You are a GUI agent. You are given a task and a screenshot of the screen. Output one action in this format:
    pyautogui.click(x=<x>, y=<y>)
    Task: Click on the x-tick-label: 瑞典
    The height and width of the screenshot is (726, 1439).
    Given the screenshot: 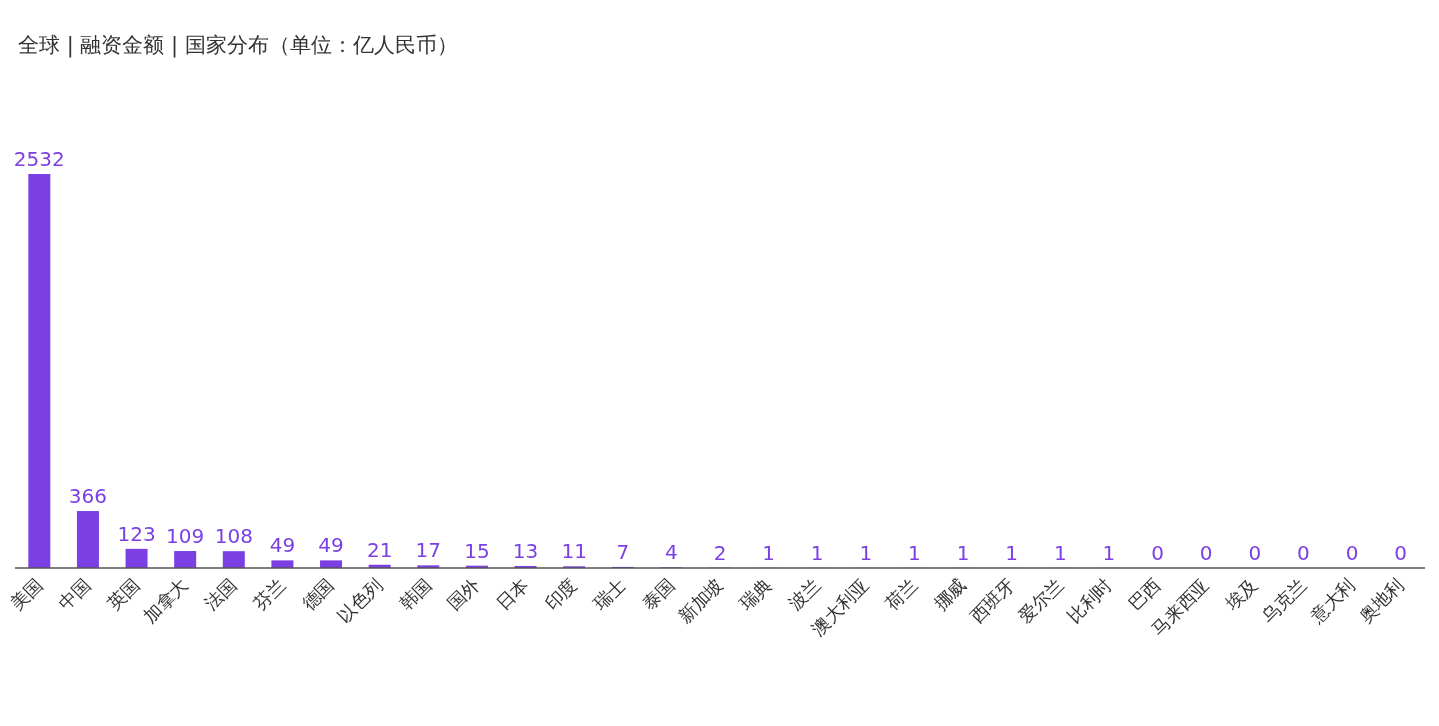 What is the action you would take?
    pyautogui.click(x=755, y=594)
    